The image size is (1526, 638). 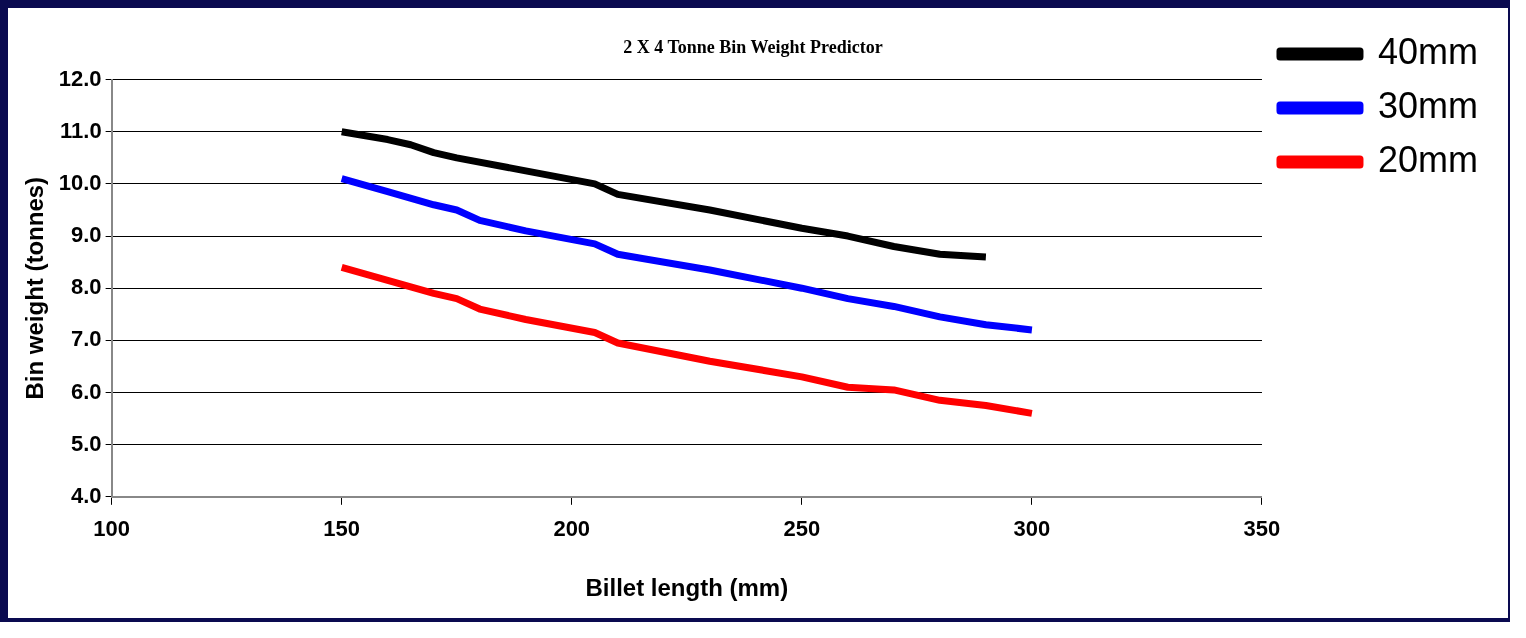 What do you see at coordinates (802, 529) in the screenshot?
I see `x-tick-label: 250` at bounding box center [802, 529].